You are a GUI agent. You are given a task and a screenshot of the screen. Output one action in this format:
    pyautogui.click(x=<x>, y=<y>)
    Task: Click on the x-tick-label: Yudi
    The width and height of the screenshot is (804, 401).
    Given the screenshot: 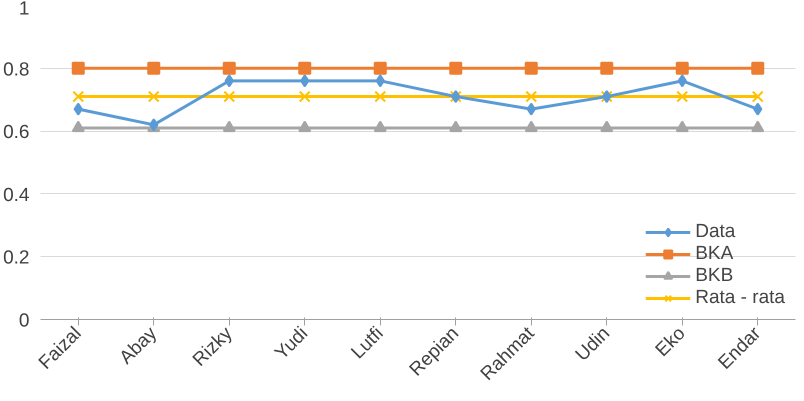 What is the action you would take?
    pyautogui.click(x=291, y=343)
    